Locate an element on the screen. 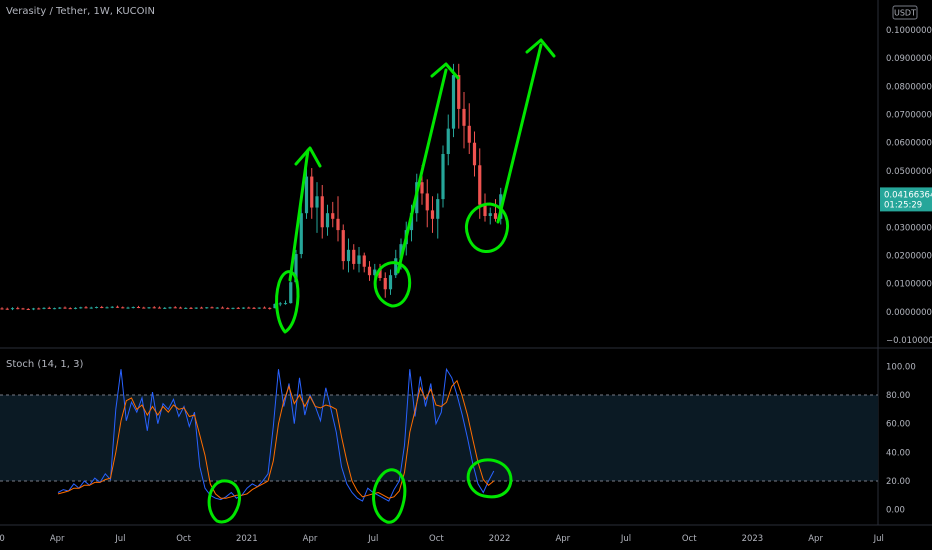  annotation-arrow-1-shaft is located at coordinates (299, 215).